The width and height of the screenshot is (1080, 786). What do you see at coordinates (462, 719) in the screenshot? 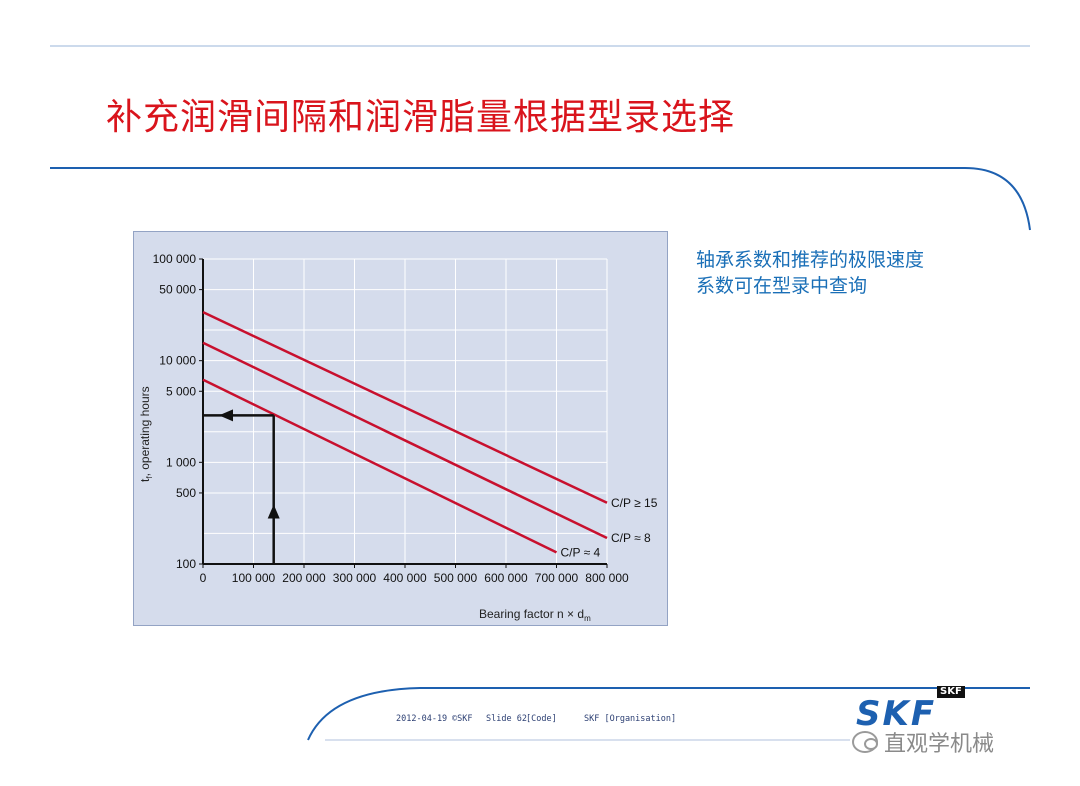
I see `footer-copyright: ©SKF` at bounding box center [462, 719].